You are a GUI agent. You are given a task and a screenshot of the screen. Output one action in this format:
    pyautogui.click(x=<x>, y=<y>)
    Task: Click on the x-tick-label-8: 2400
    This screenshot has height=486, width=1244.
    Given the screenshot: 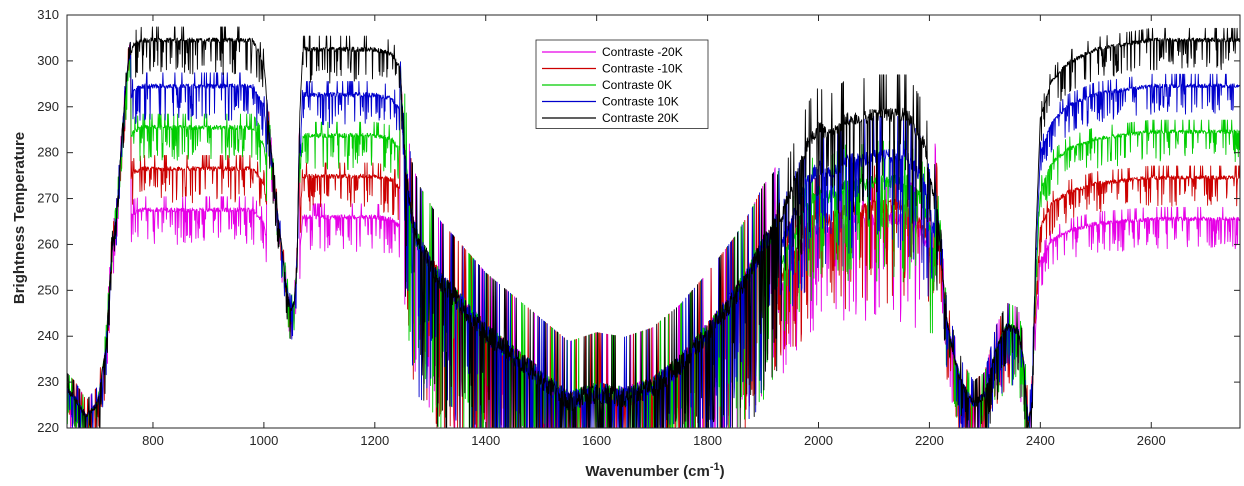 What is the action you would take?
    pyautogui.click(x=1040, y=440)
    